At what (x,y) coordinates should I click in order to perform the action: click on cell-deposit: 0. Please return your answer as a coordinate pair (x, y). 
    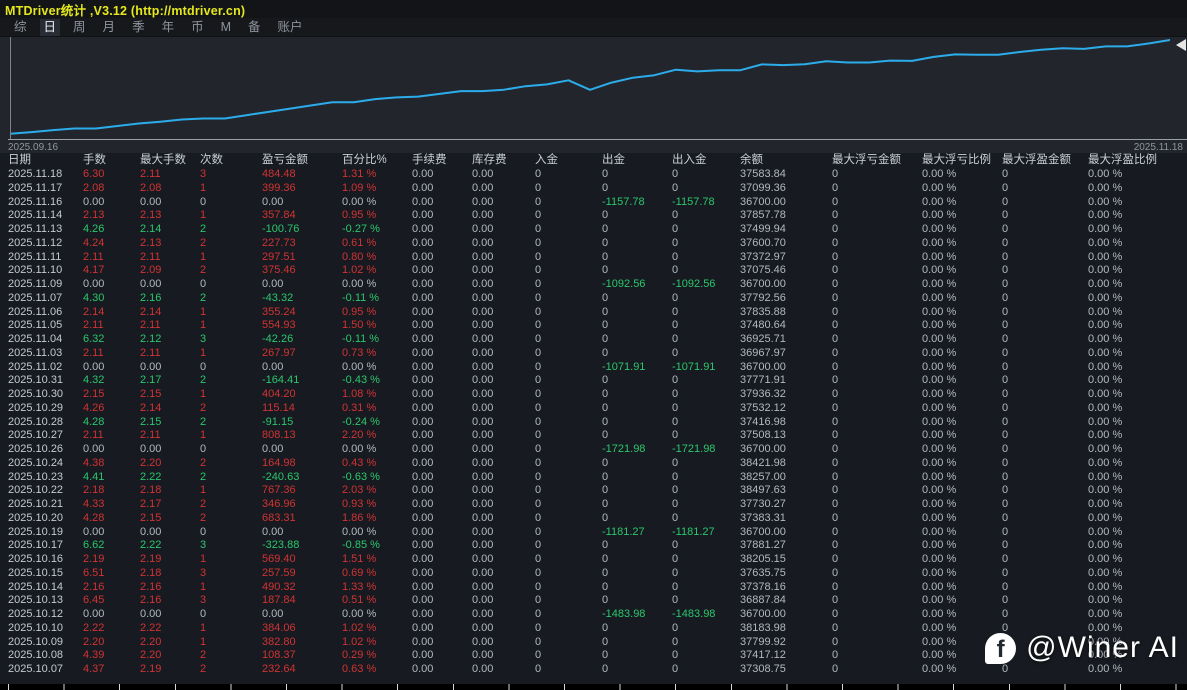
    Looking at the image, I should click on (538, 476).